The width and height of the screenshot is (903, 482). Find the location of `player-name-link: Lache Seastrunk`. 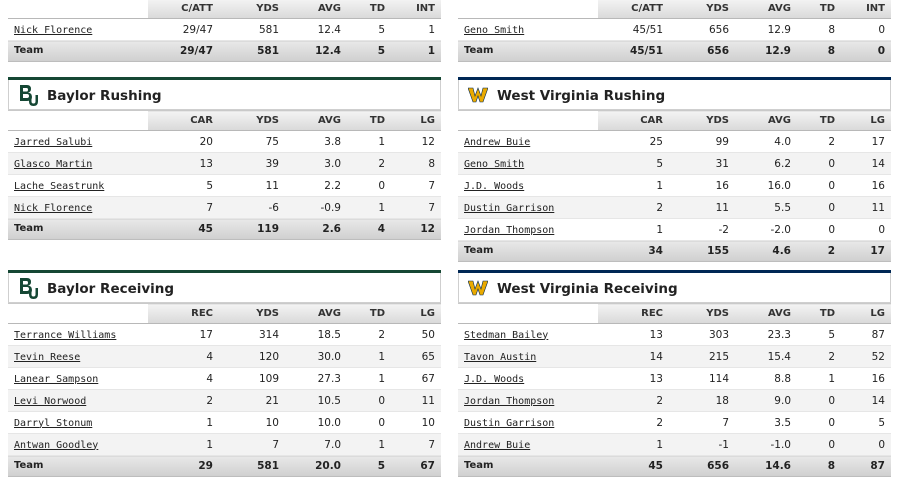

player-name-link: Lache Seastrunk is located at coordinates (59, 186).